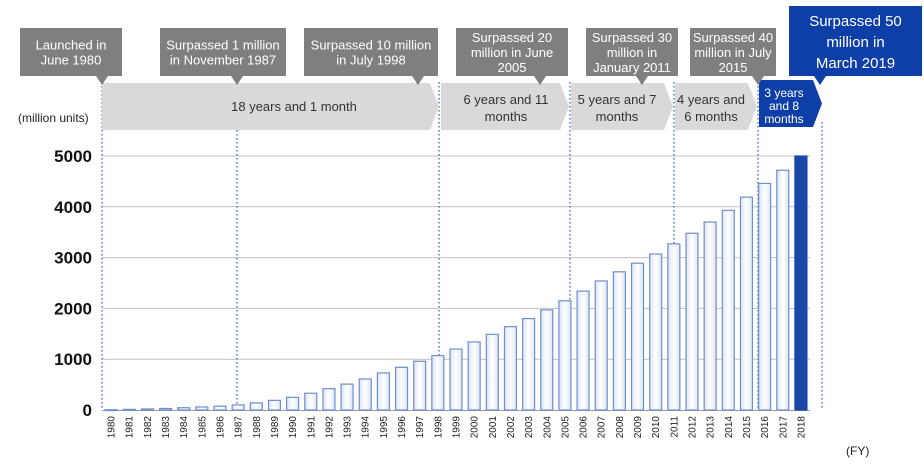 The image size is (924, 471). Describe the element at coordinates (148, 427) in the screenshot. I see `x-tick-label: 1982` at that location.